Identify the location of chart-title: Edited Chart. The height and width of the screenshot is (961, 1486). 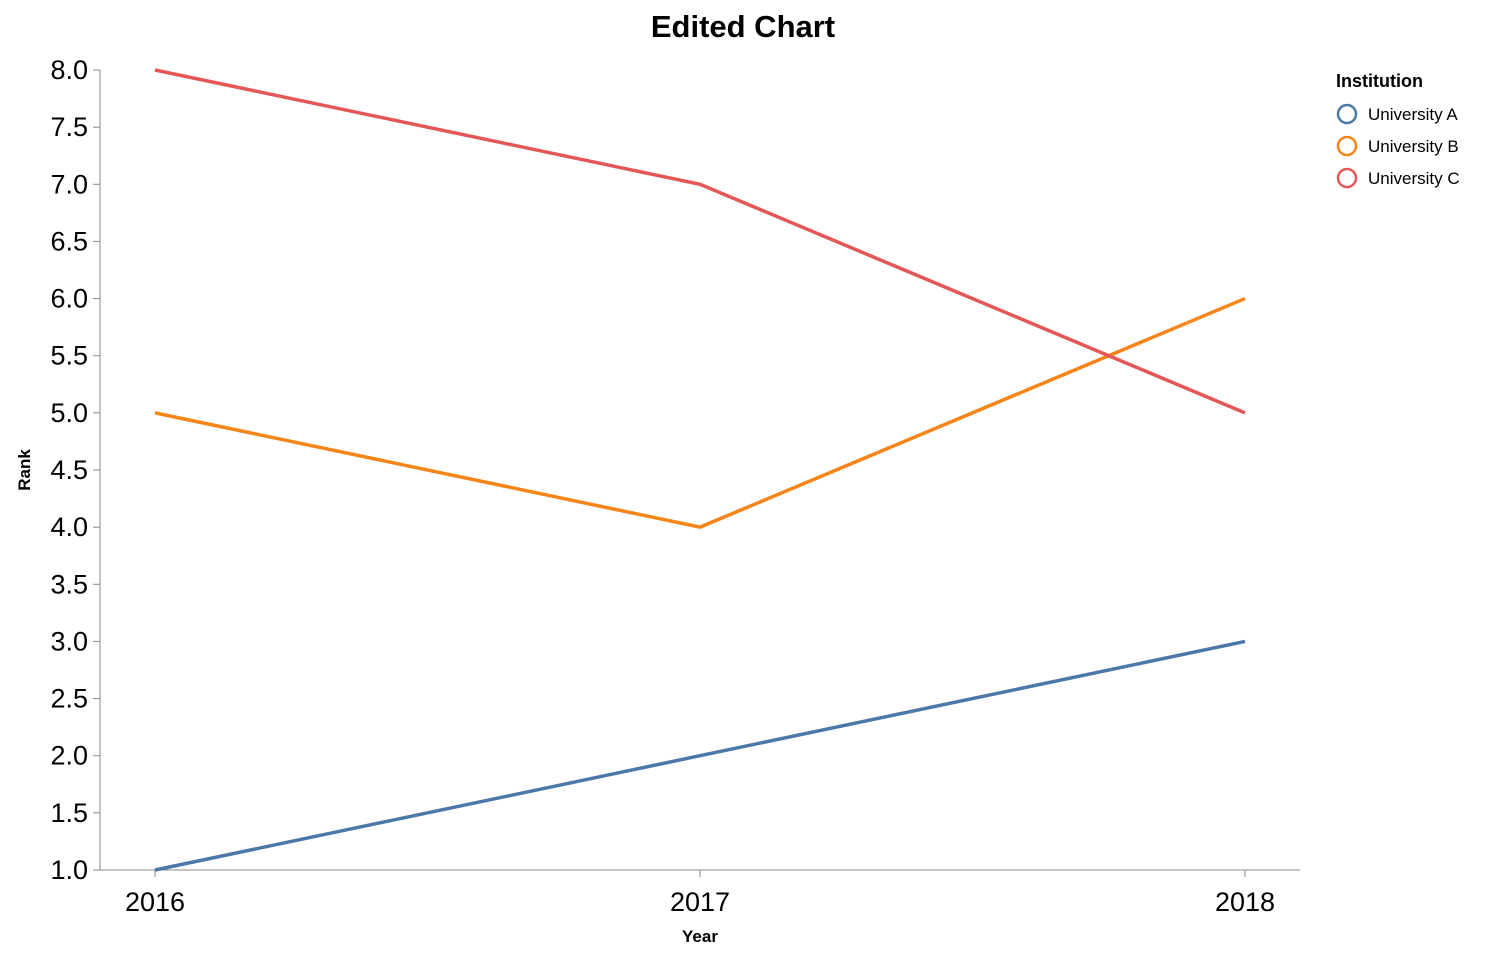
(743, 26).